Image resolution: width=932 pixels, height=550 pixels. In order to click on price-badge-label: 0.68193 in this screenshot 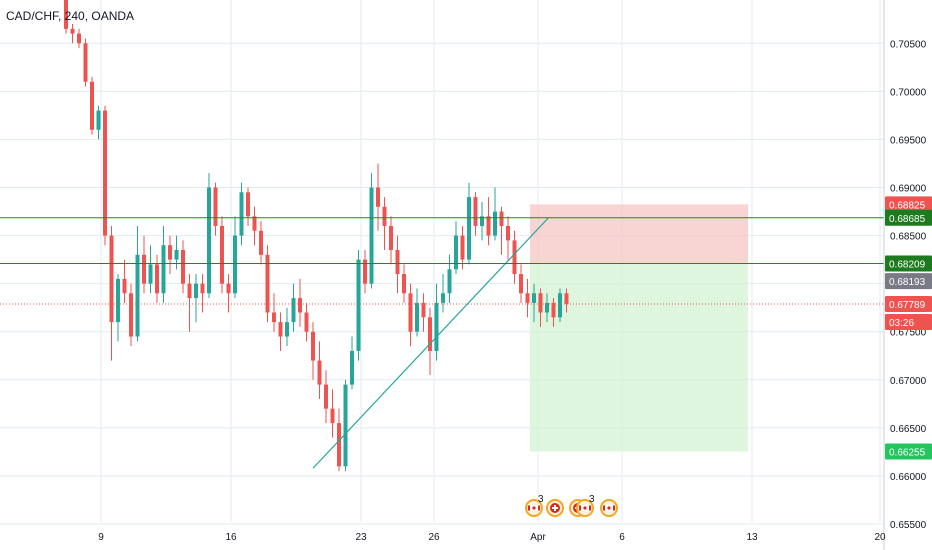, I will do `click(907, 282)`.